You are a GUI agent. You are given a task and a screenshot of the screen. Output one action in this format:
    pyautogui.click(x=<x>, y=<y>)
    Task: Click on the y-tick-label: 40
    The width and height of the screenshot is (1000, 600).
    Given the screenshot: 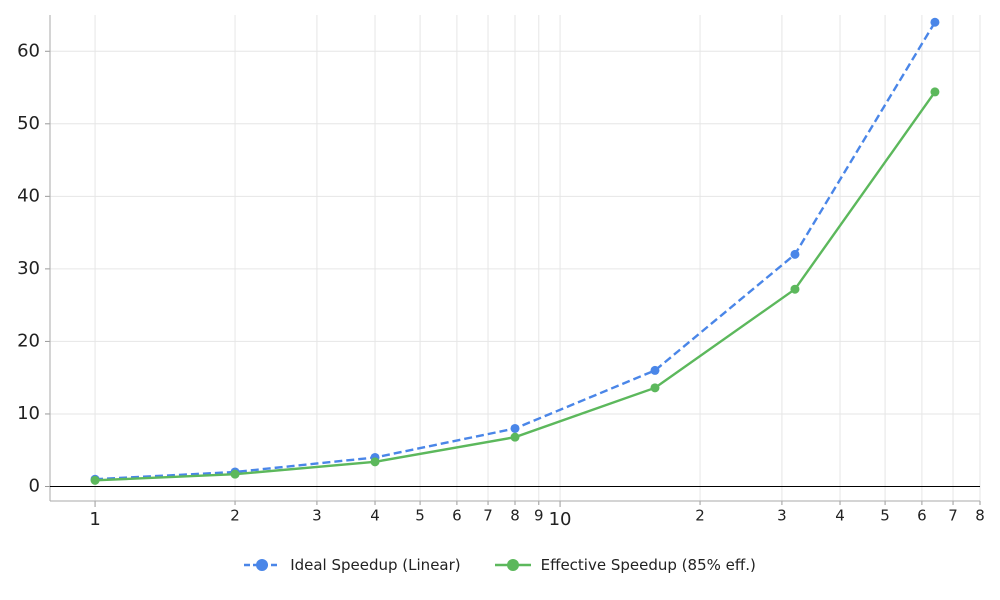 What is the action you would take?
    pyautogui.click(x=28, y=195)
    